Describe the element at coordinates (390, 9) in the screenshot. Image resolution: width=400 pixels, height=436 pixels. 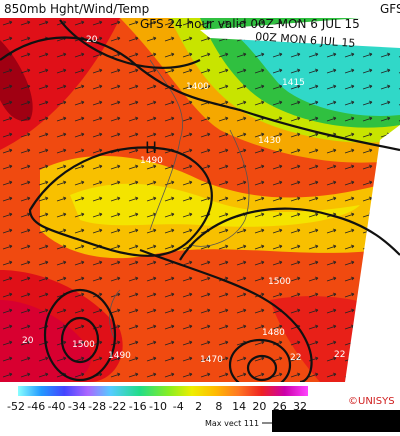
I see `model-tag: GFS` at that location.